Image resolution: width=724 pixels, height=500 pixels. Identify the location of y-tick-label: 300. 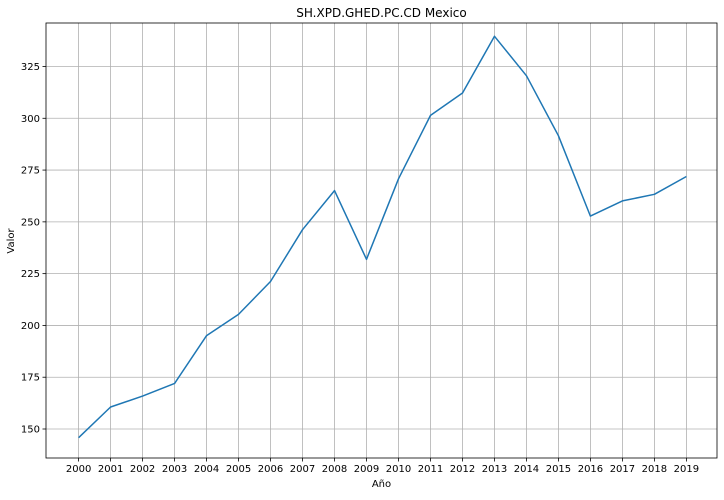
(30, 119).